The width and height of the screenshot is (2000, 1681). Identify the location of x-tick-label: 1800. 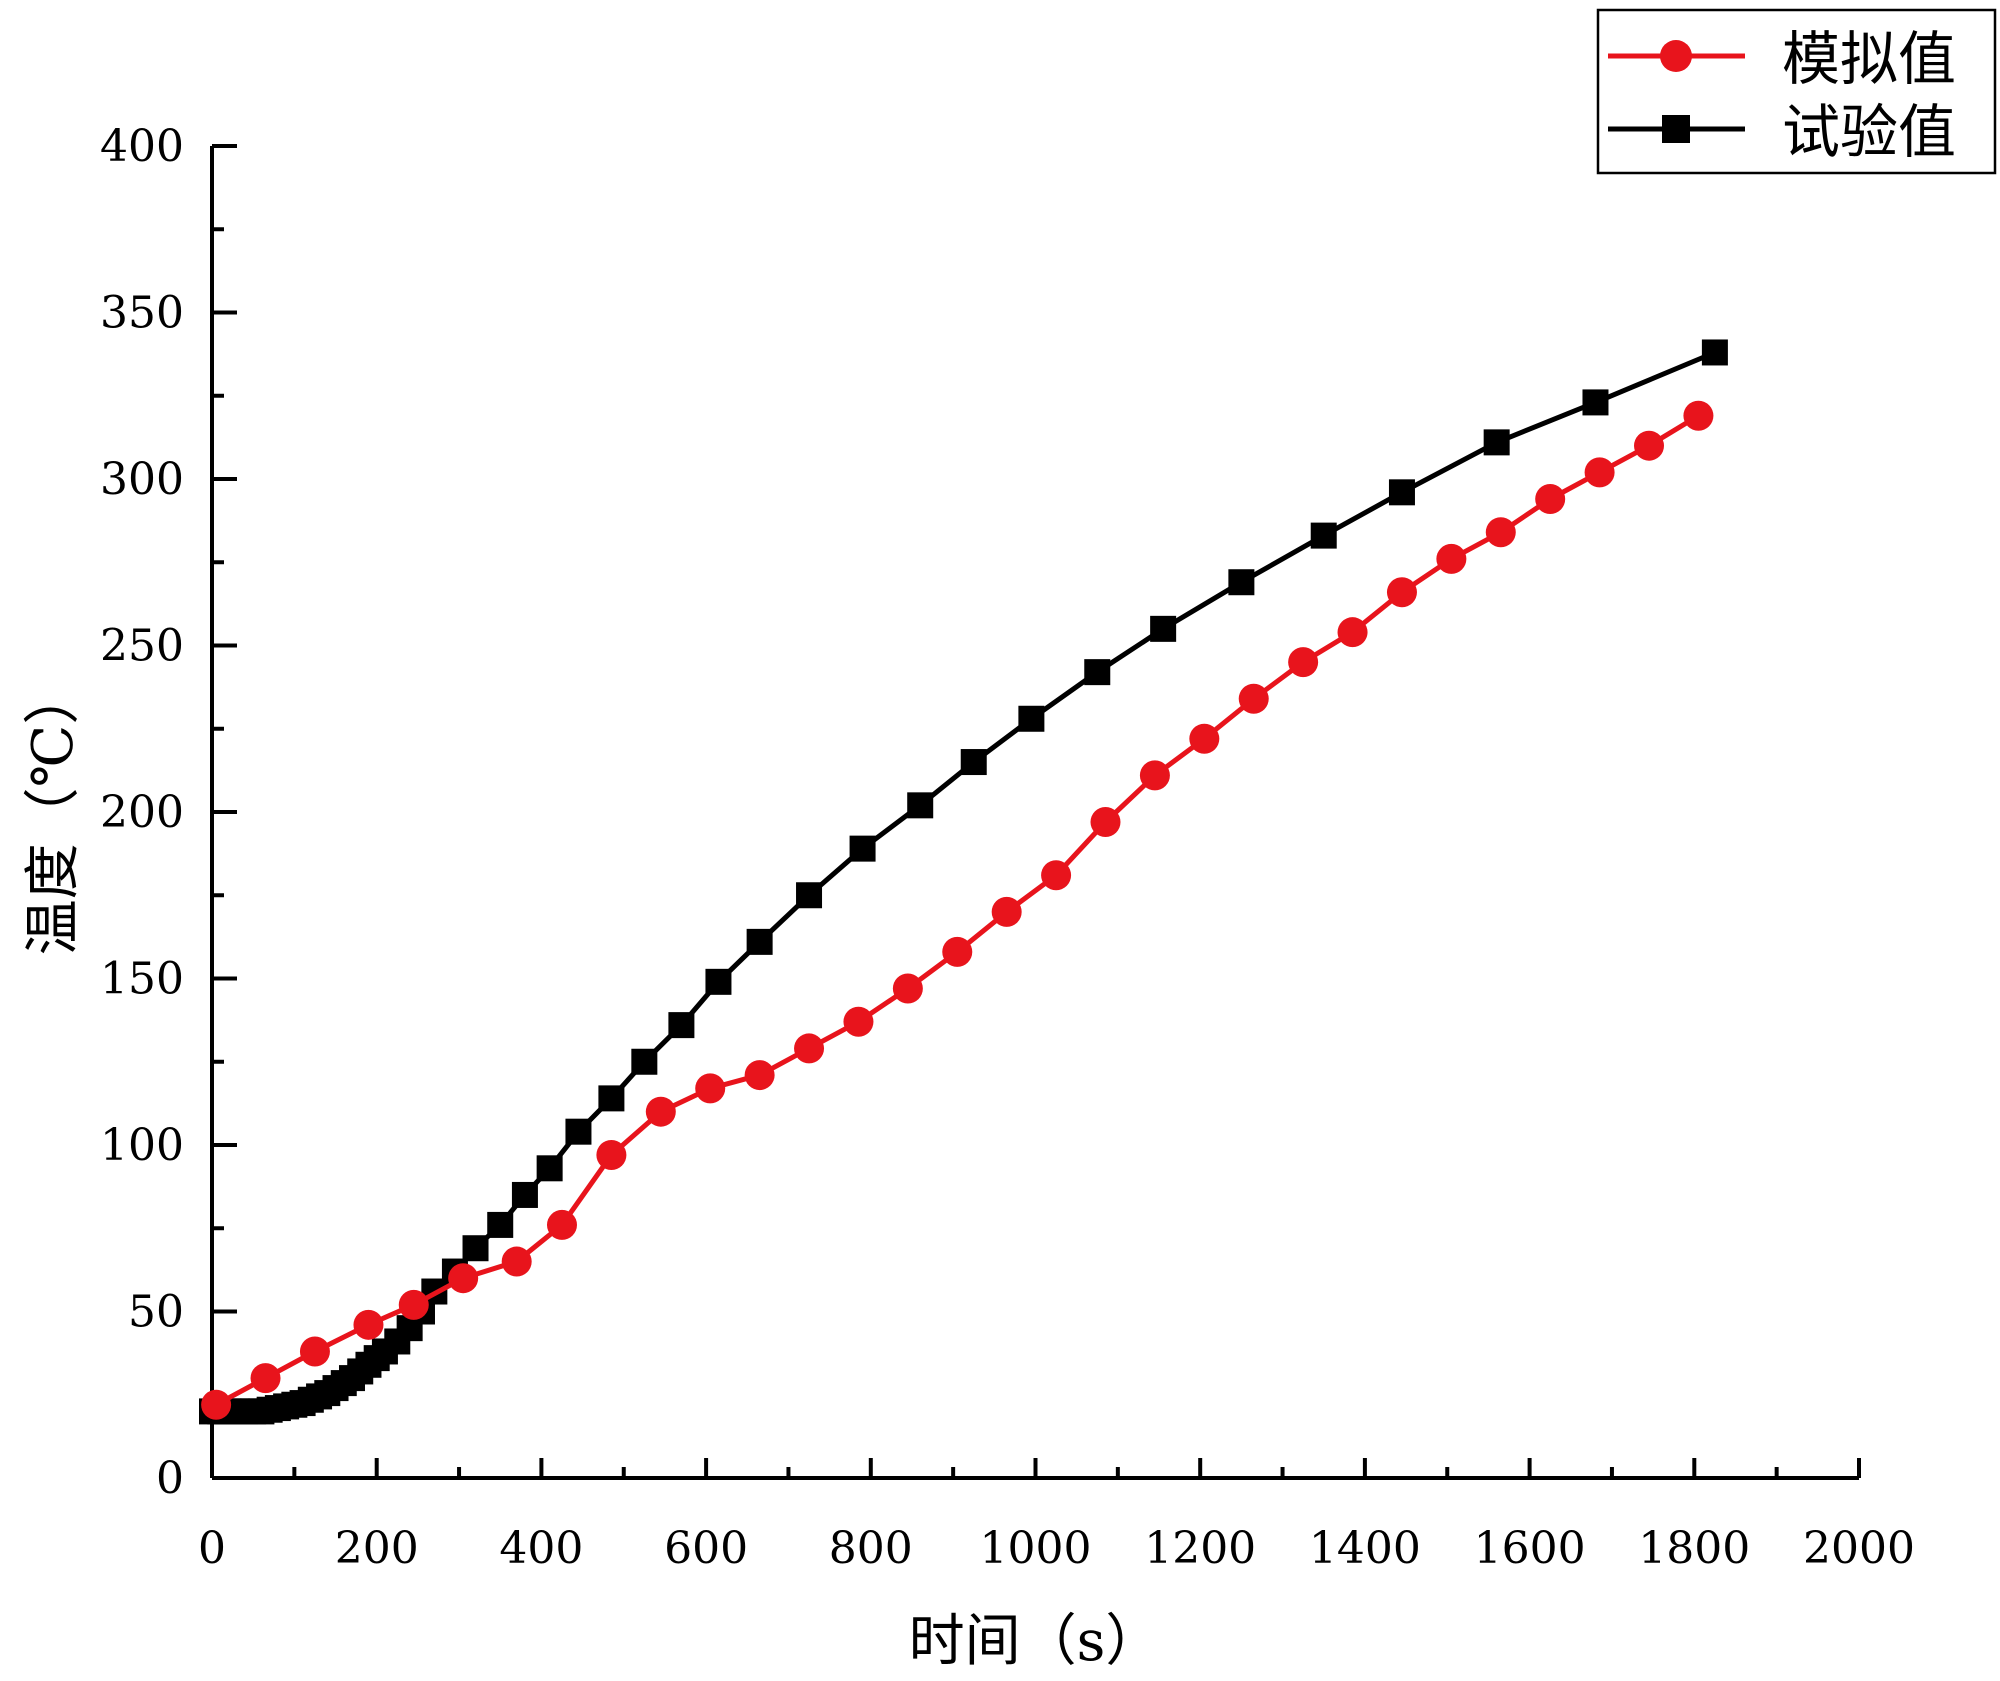
(1694, 1548).